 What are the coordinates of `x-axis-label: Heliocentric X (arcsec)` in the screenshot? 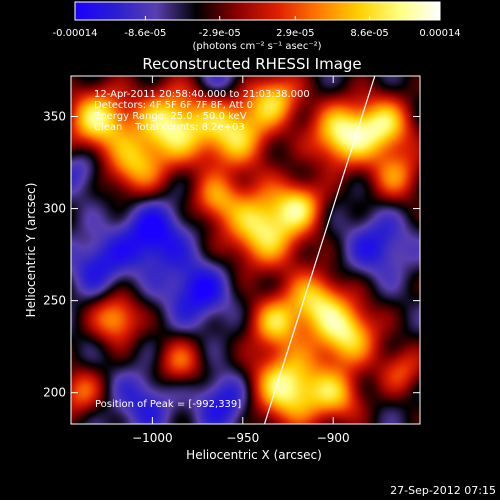 It's located at (254, 455).